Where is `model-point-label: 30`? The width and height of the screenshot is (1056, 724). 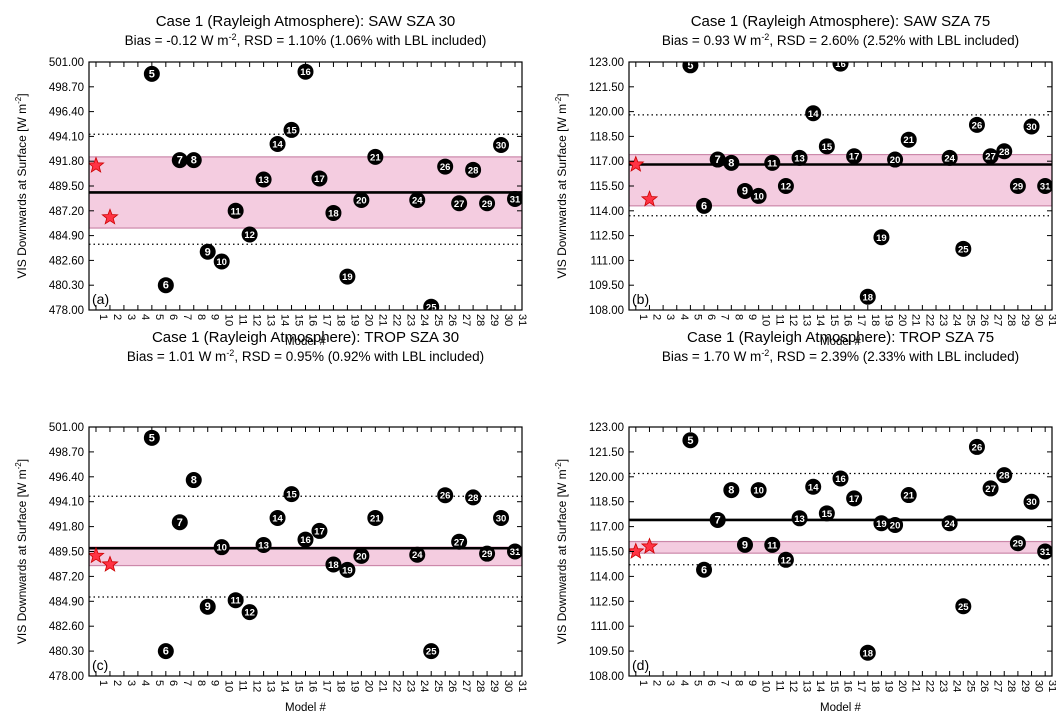
model-point-label: 30 is located at coordinates (1031, 502).